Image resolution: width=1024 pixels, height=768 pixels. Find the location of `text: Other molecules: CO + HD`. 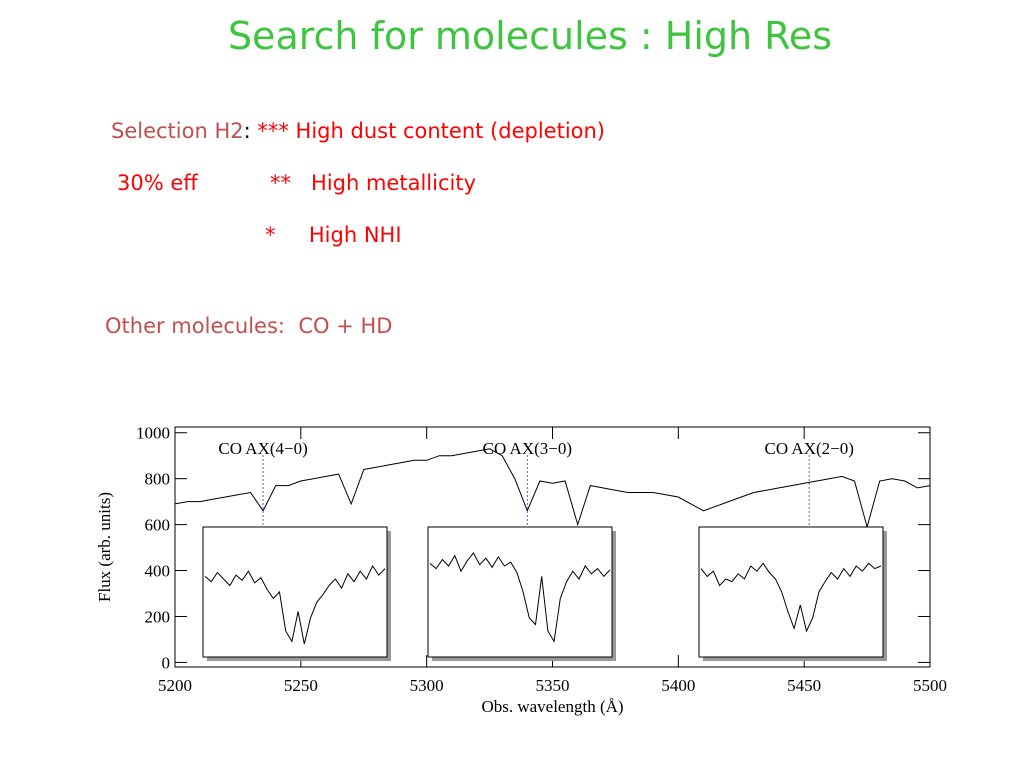

text: Other molecules: CO + HD is located at coordinates (249, 326).